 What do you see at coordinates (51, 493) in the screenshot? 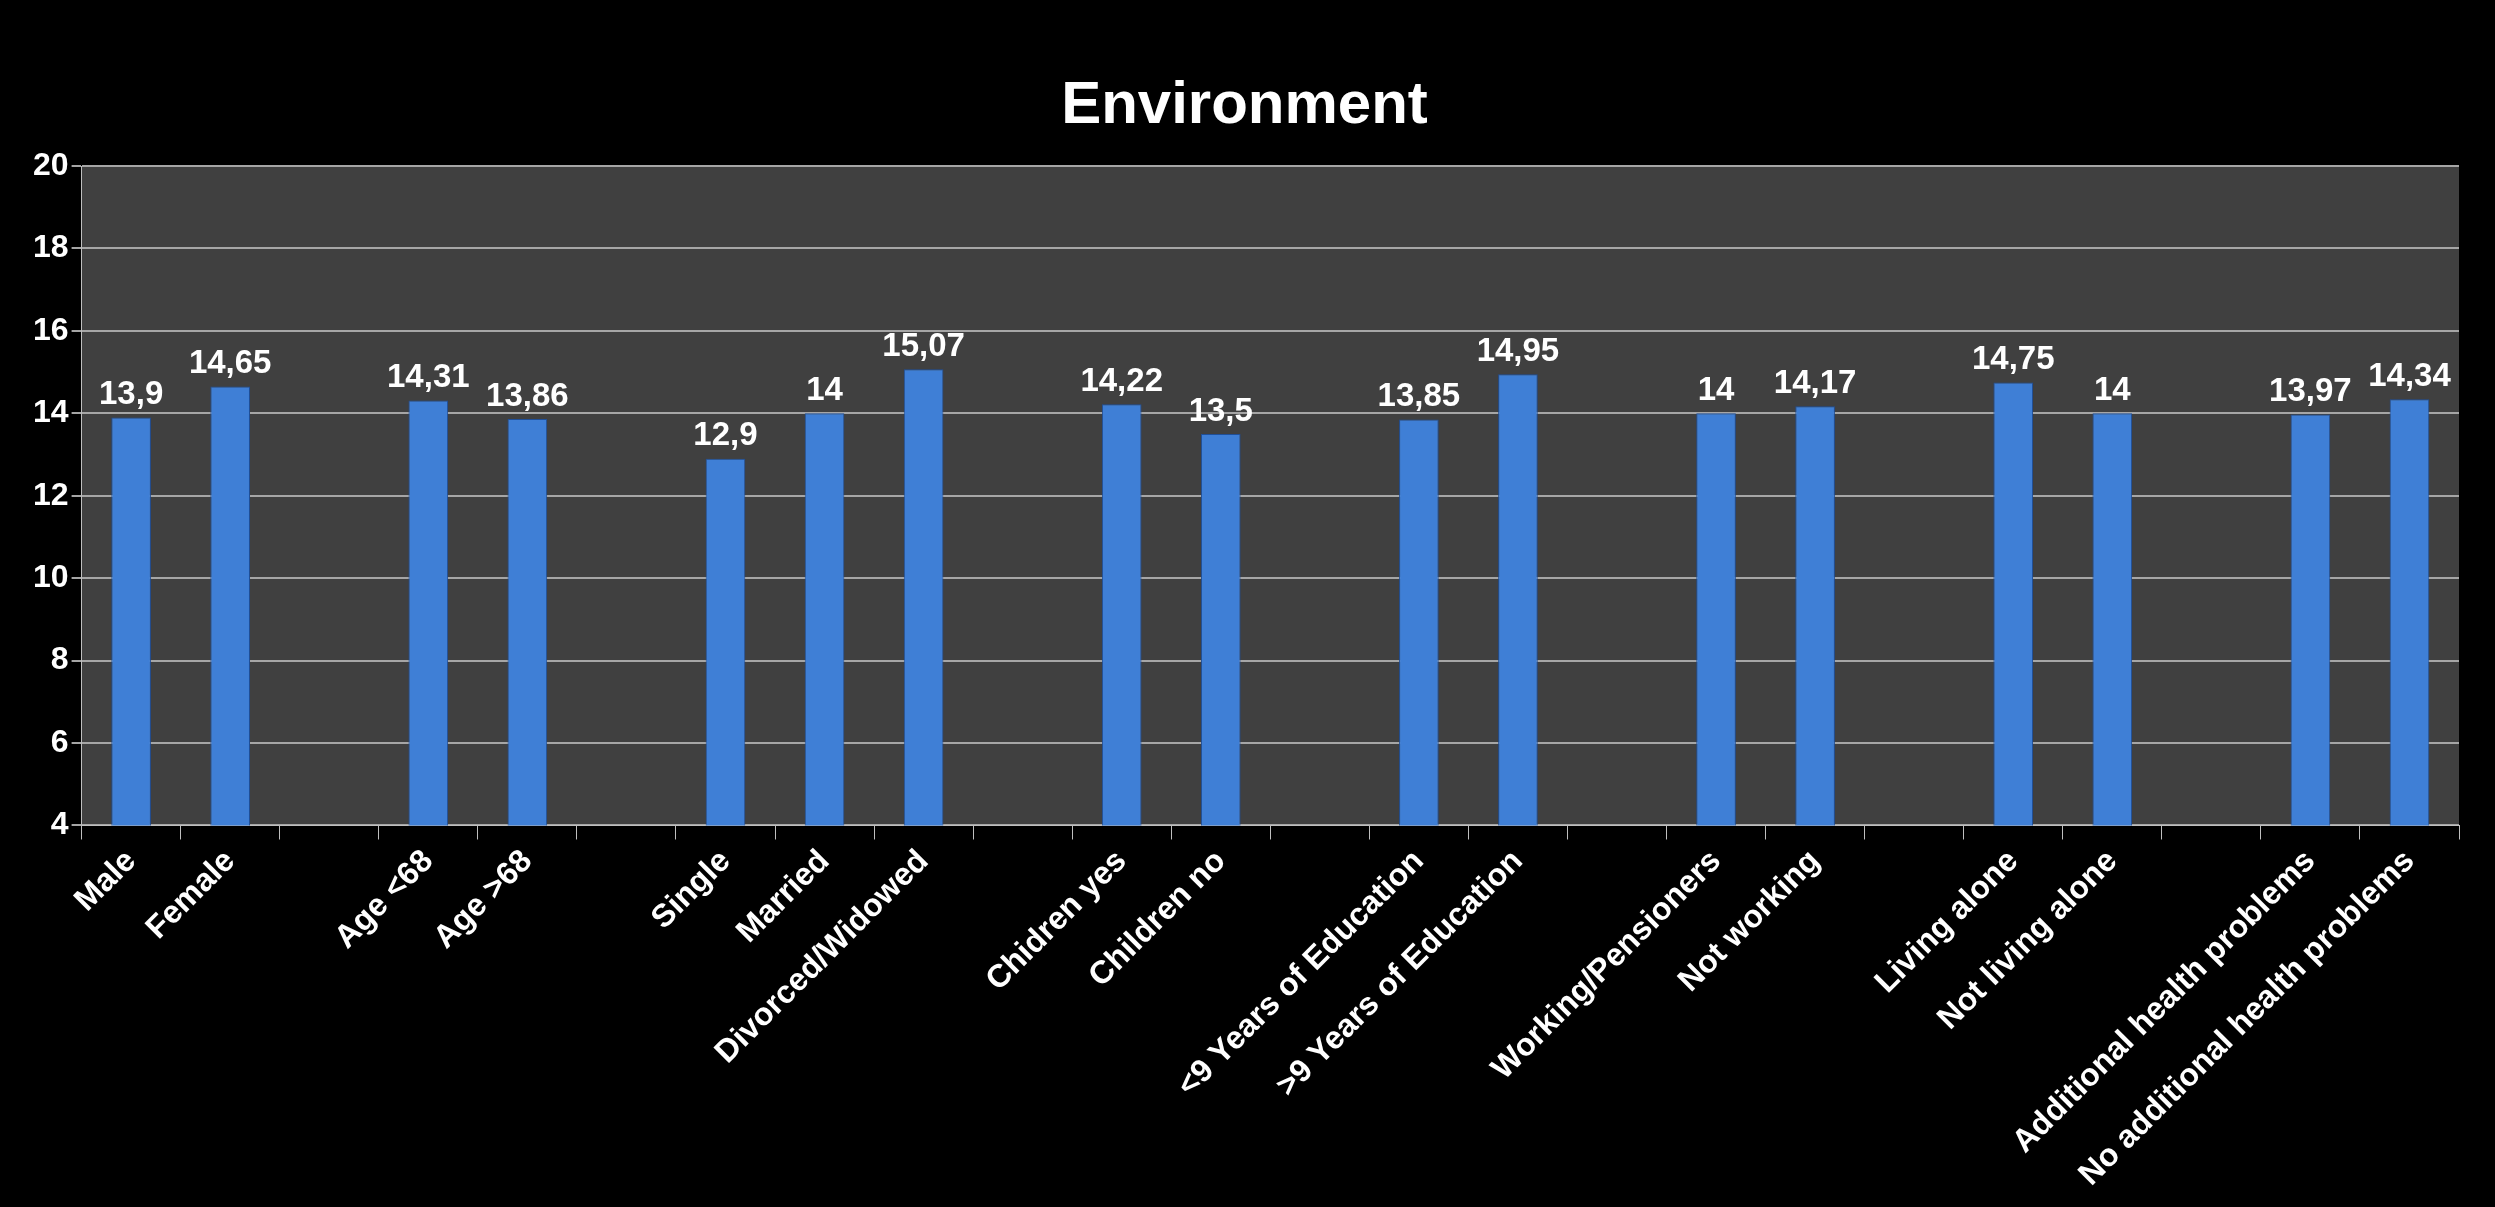
I see `y-tick-label: 12` at bounding box center [51, 493].